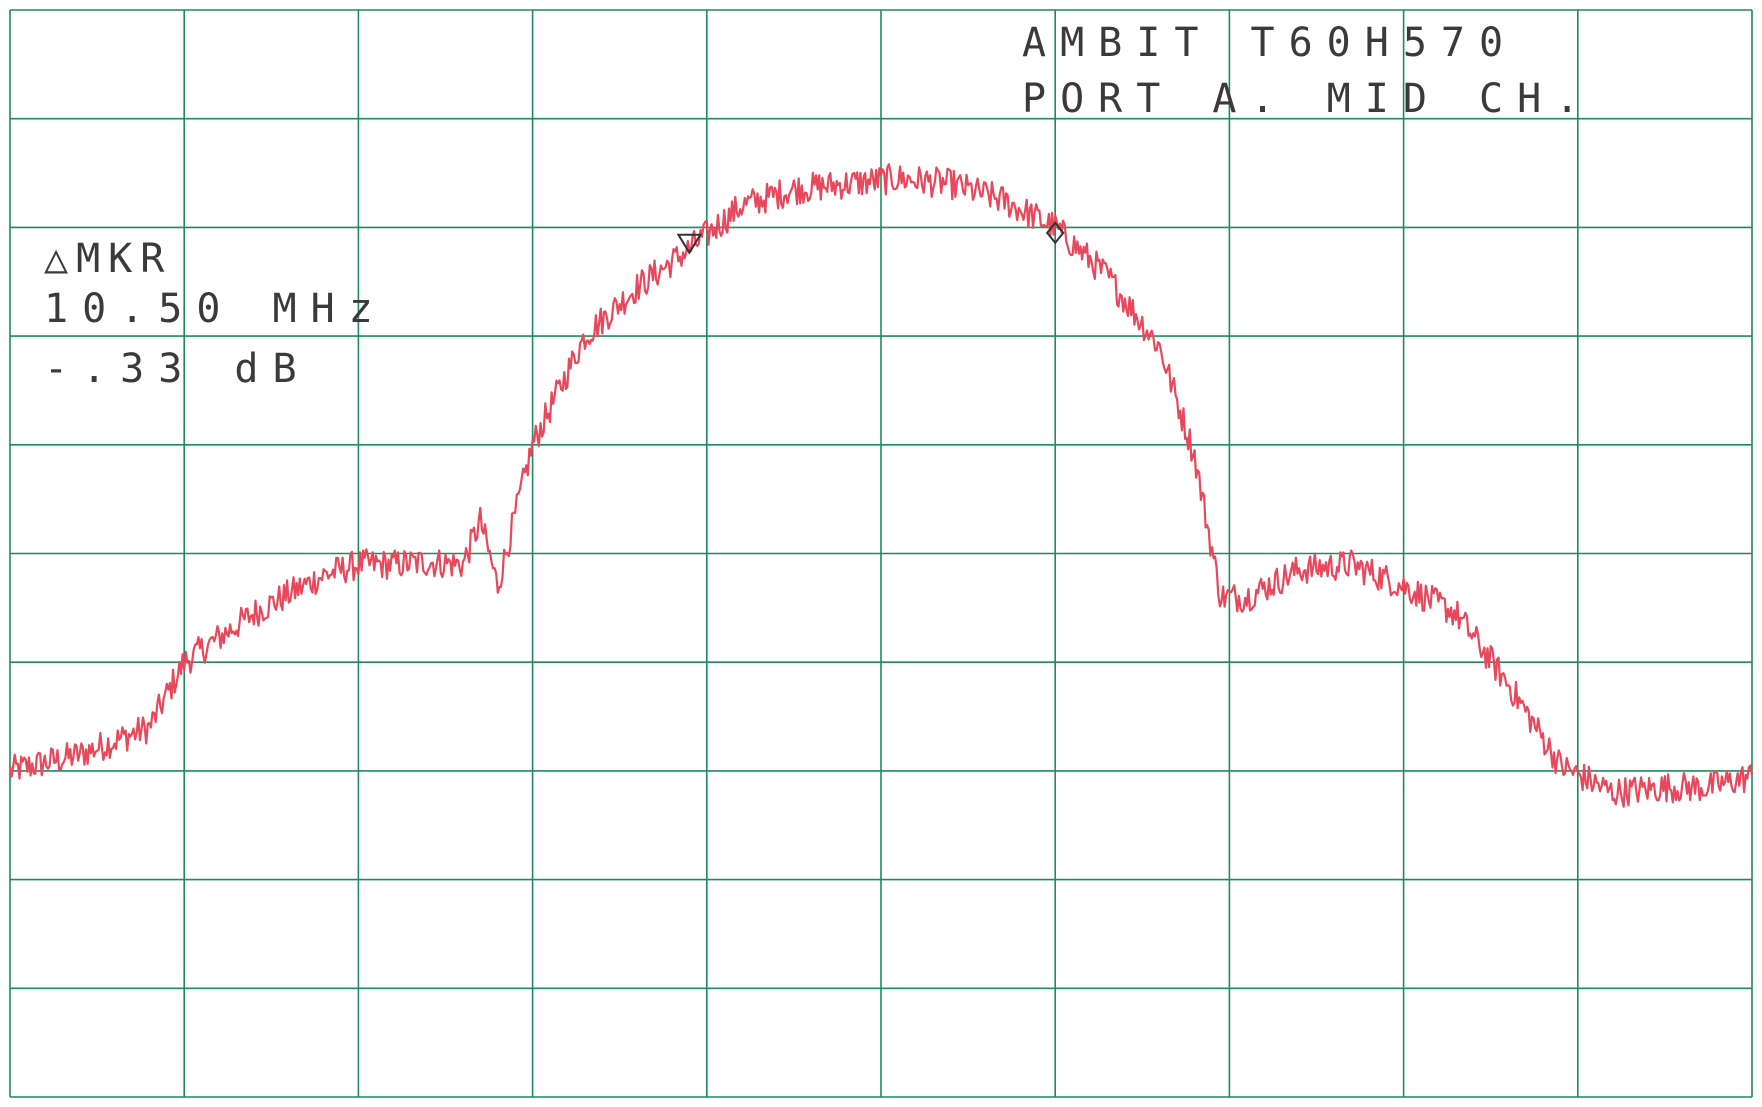  What do you see at coordinates (108, 259) in the screenshot?
I see `marker-readout-label: △MKR` at bounding box center [108, 259].